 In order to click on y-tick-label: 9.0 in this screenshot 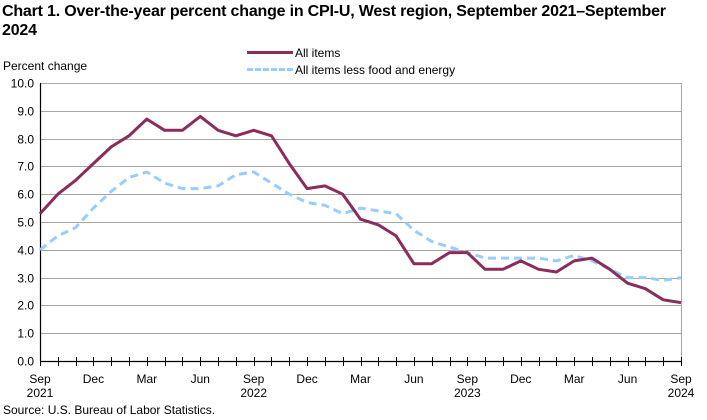, I will do `click(25, 112)`.